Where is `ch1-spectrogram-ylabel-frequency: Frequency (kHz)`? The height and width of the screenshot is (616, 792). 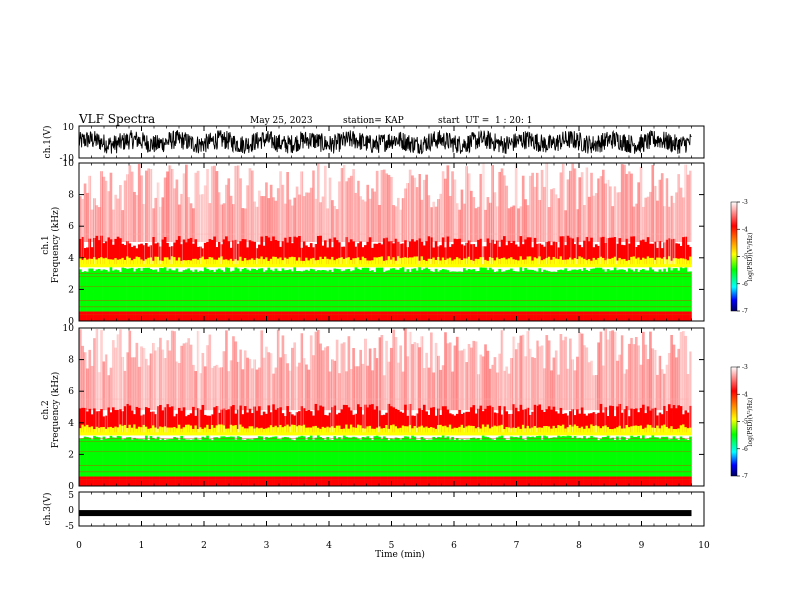 ch1-spectrogram-ylabel-frequency: Frequency (kHz) is located at coordinates (55, 245).